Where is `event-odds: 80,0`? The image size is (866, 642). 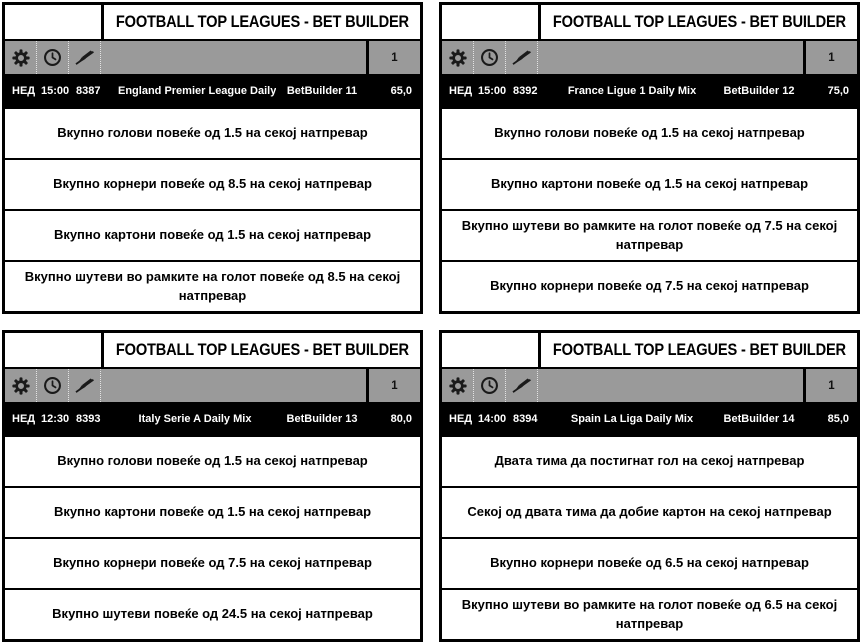
event-odds: 80,0 is located at coordinates (401, 418).